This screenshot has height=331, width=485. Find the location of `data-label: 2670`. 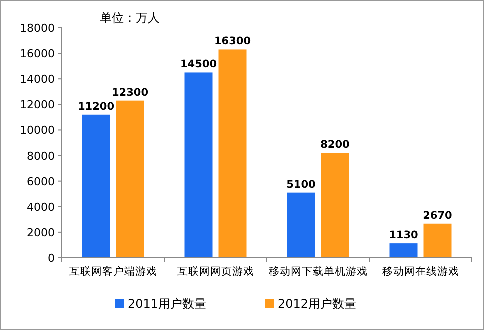

data-label: 2670 is located at coordinates (437, 216).